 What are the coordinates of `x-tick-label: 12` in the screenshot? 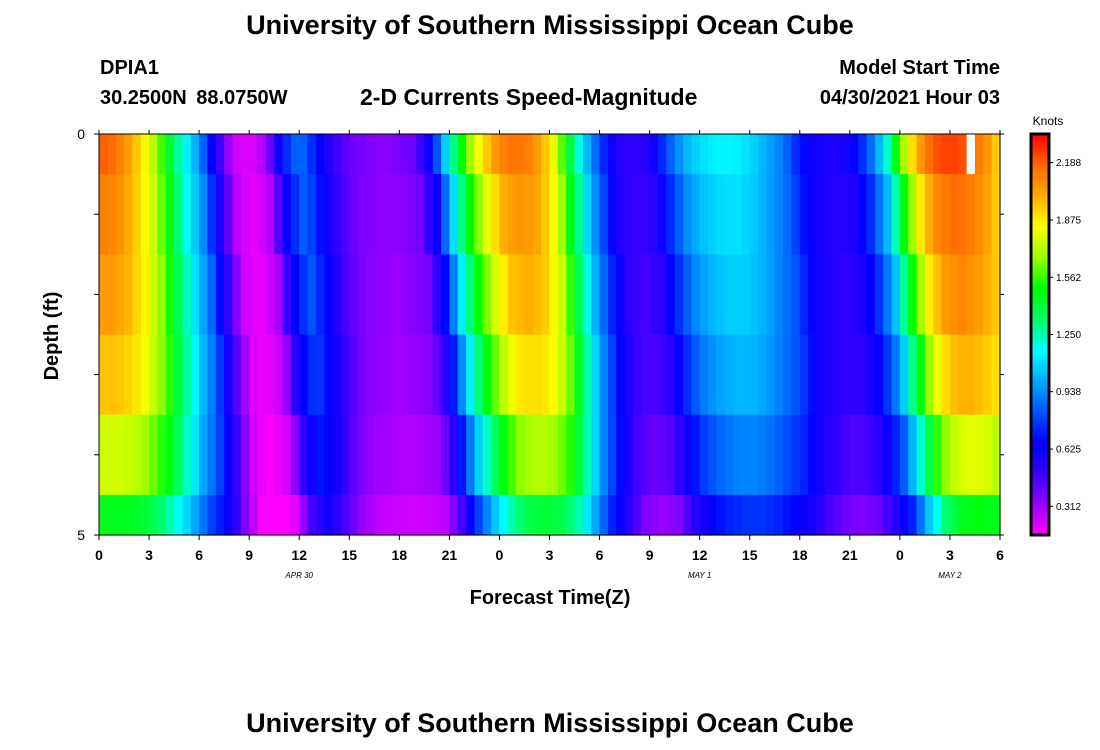 It's located at (700, 555).